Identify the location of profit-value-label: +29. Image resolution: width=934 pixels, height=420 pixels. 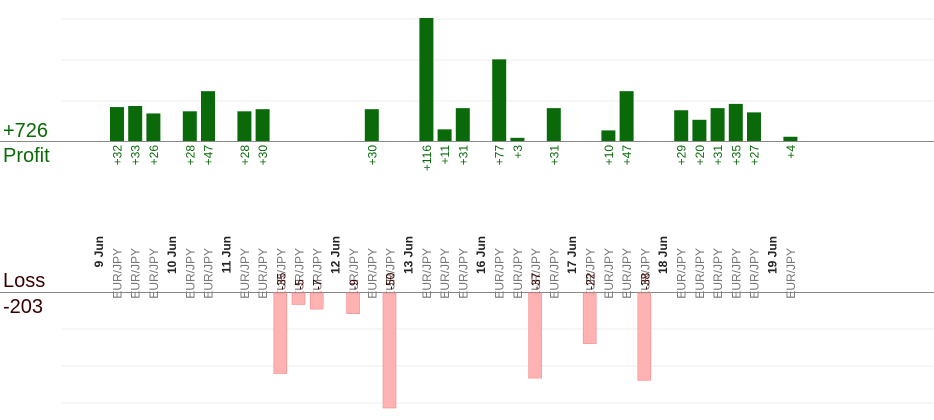
(682, 155).